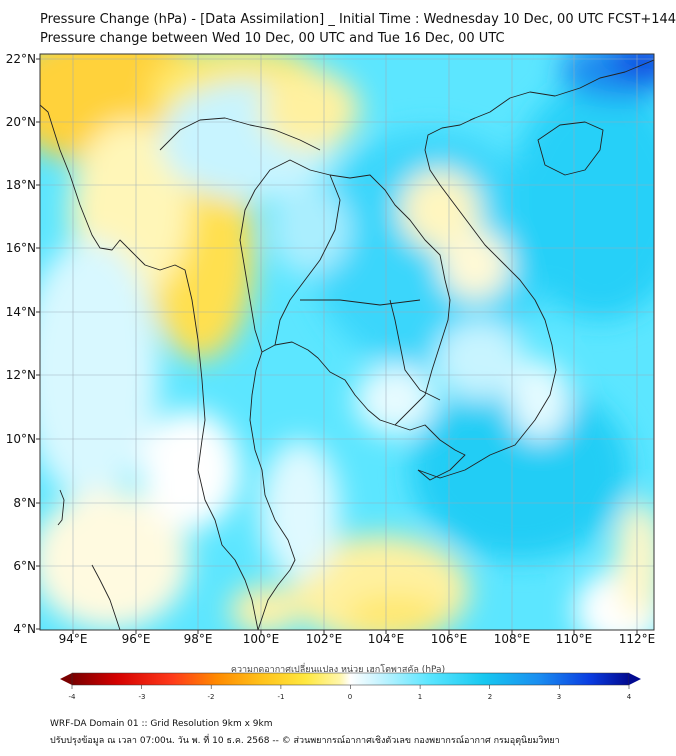  What do you see at coordinates (490, 697) in the screenshot?
I see `colorbar-tick: 2` at bounding box center [490, 697].